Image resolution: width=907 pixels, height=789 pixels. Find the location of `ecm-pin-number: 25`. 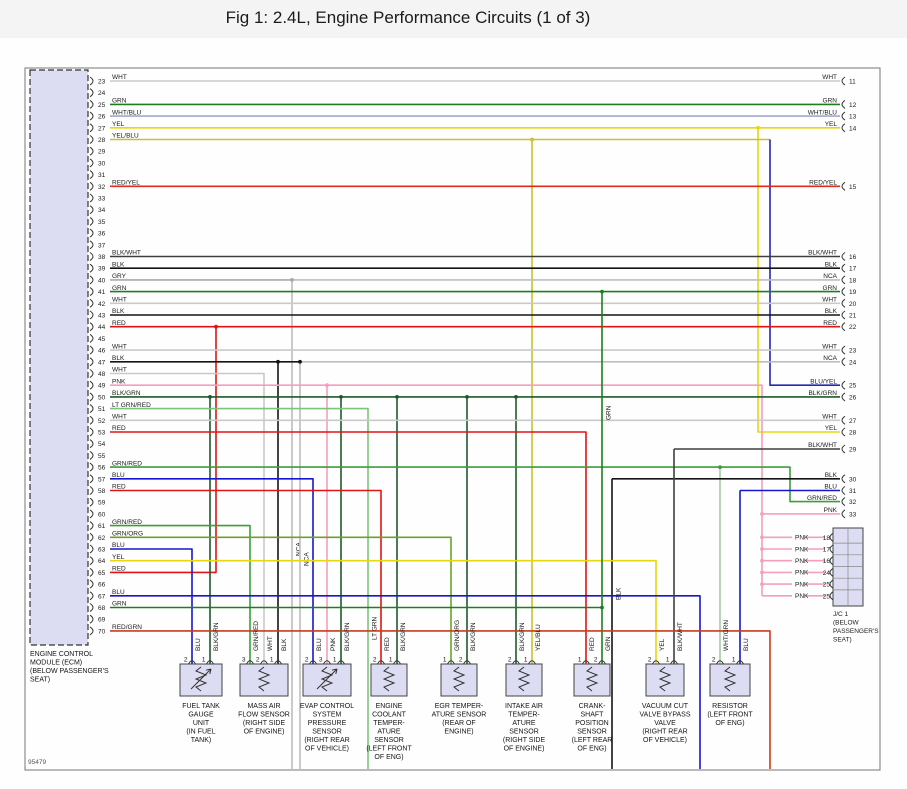

ecm-pin-number: 25 is located at coordinates (102, 105).